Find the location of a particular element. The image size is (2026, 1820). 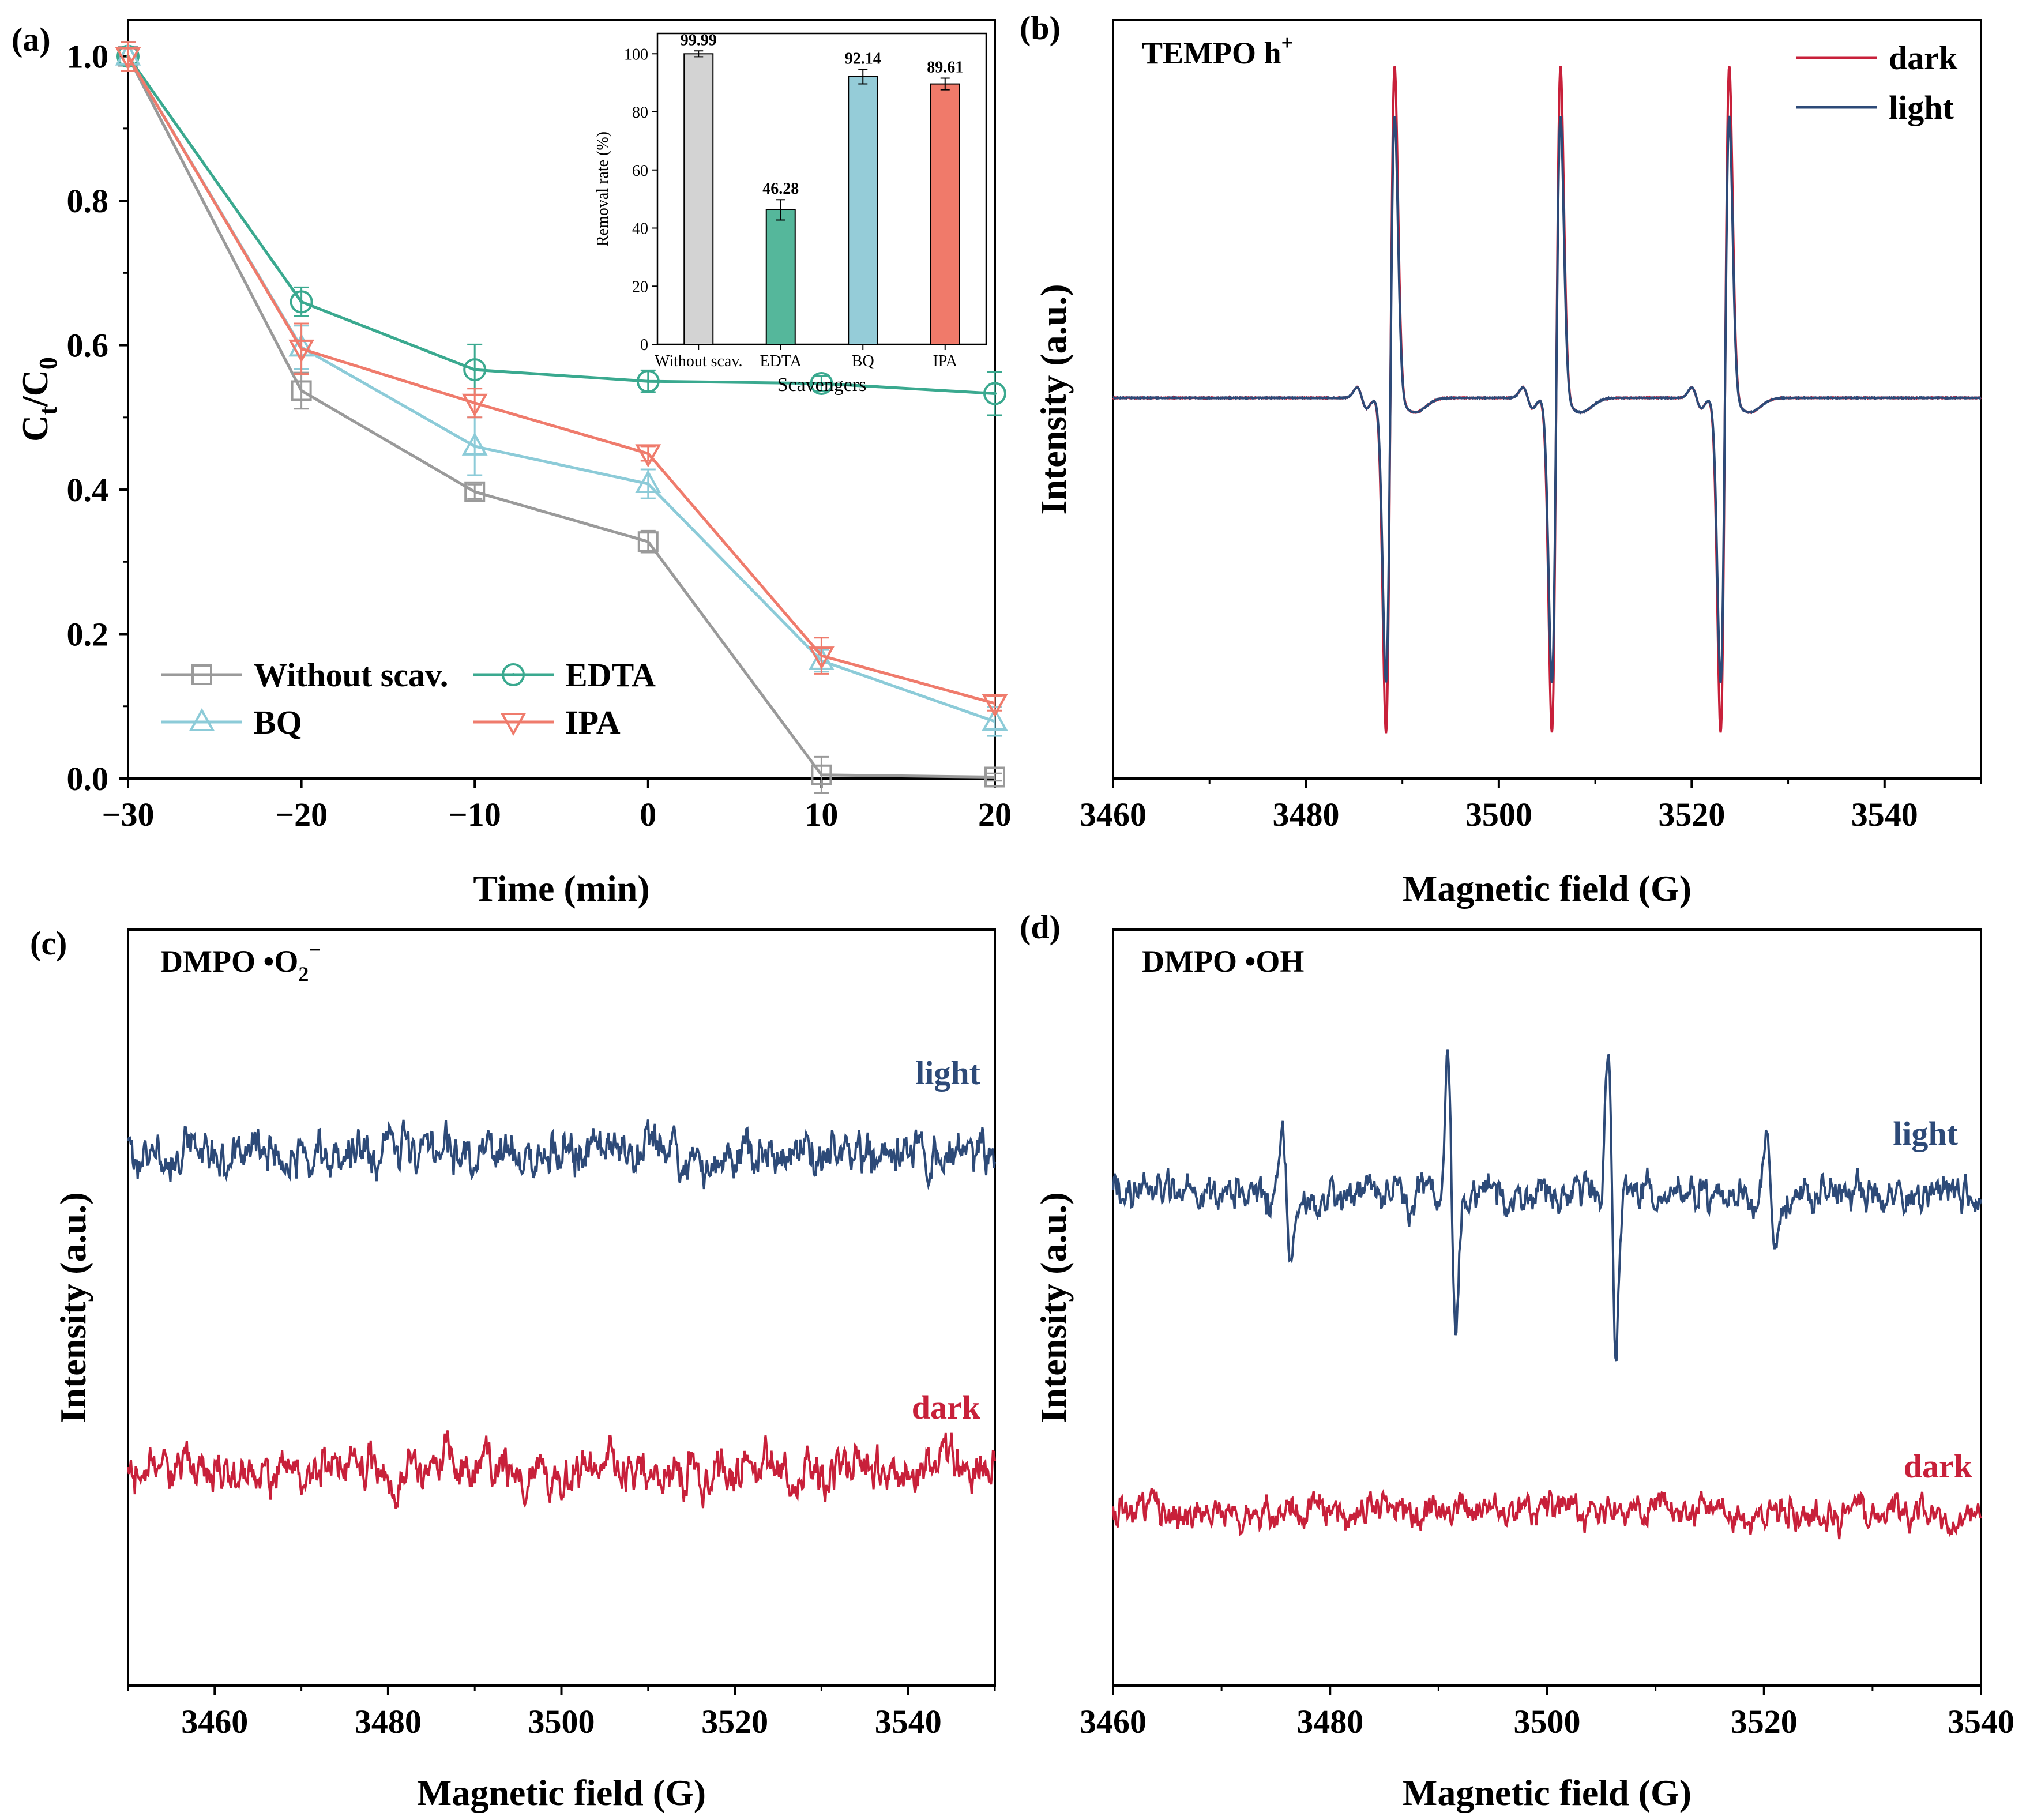

inset-frame is located at coordinates (822, 188).